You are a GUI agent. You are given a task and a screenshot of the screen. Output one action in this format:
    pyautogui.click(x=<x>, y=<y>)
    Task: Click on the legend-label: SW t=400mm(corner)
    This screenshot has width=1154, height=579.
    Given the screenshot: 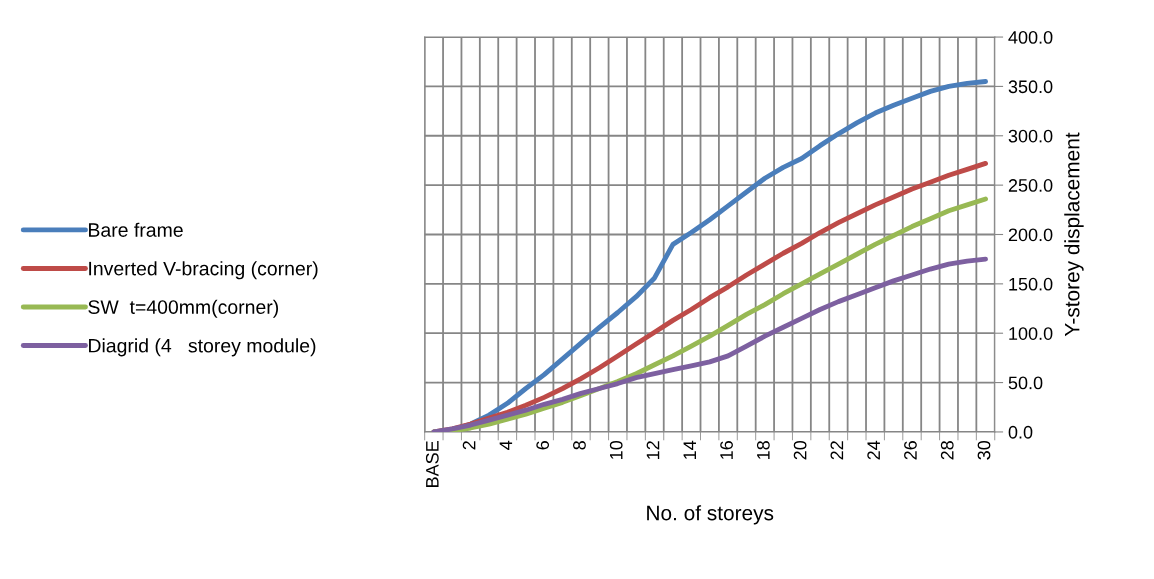 What is the action you would take?
    pyautogui.click(x=183, y=308)
    